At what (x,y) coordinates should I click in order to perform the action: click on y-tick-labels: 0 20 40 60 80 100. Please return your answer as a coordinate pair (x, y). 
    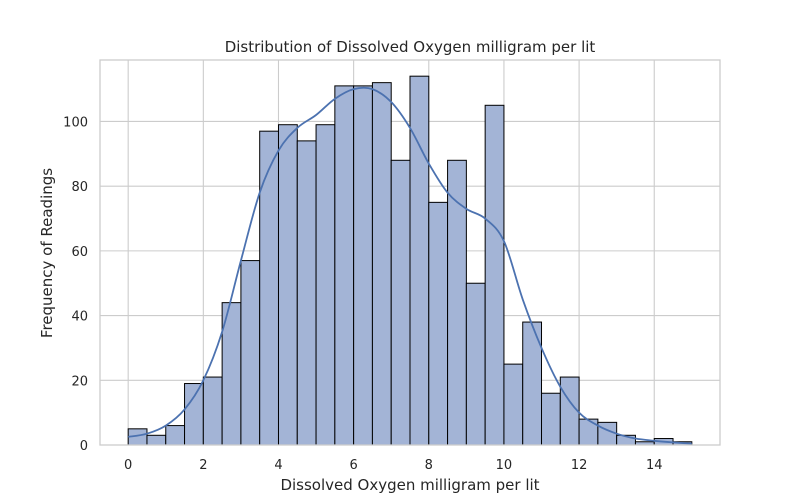
    Looking at the image, I should click on (75, 284).